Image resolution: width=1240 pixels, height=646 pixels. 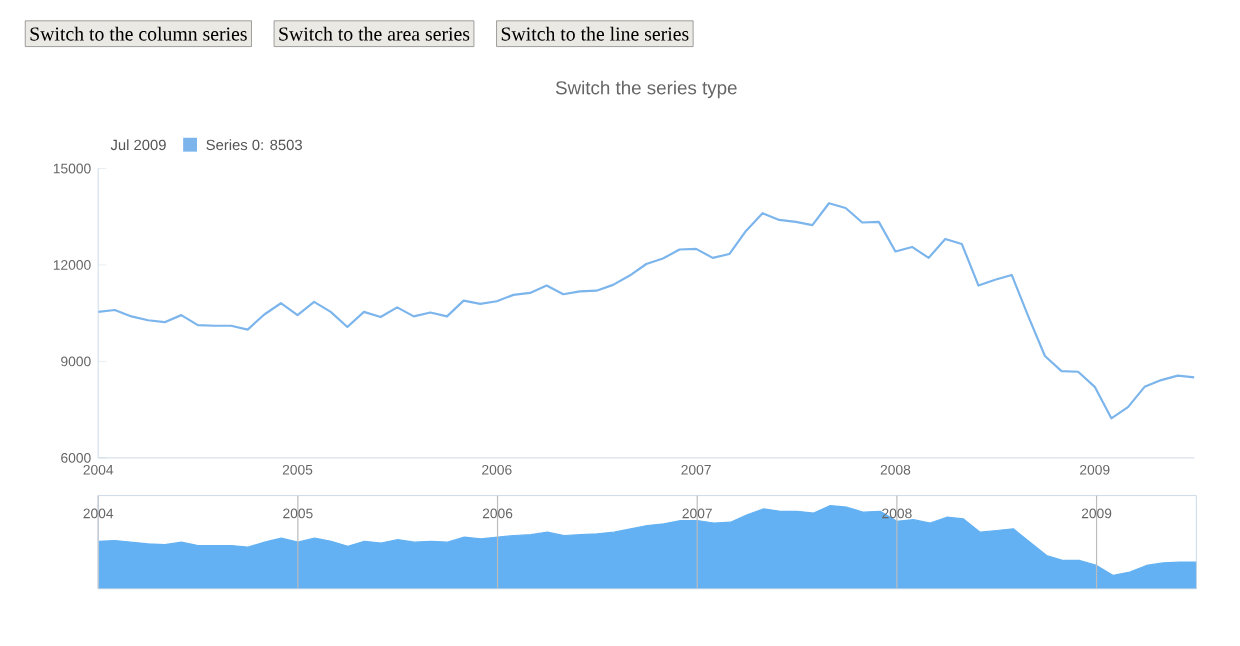 What do you see at coordinates (374, 33) in the screenshot?
I see `text: Switch to the area series` at bounding box center [374, 33].